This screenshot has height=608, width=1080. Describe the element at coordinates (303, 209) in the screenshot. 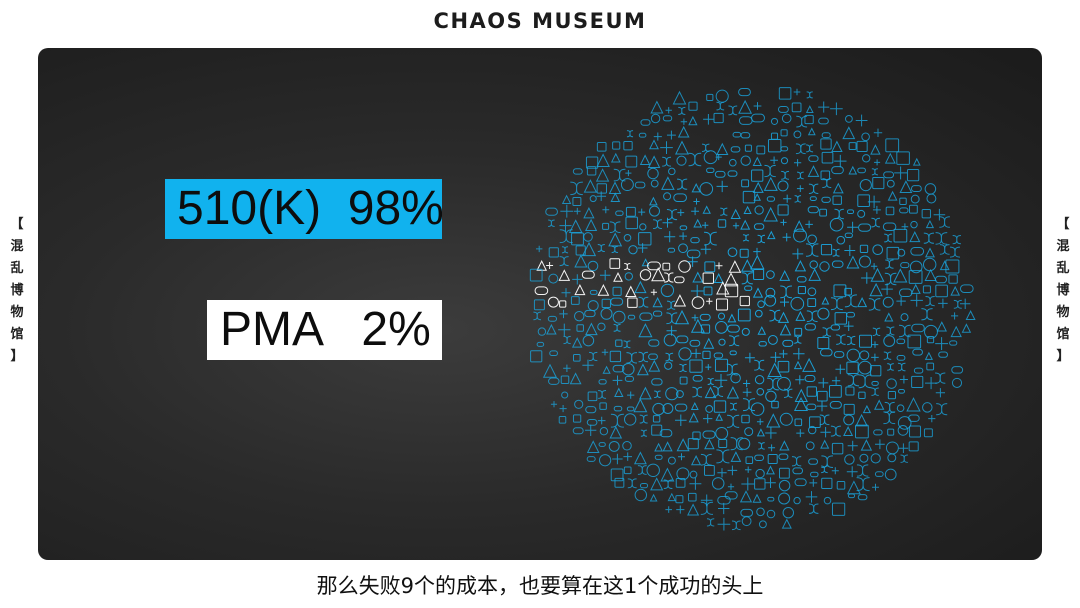

I see `stat-510k-label: 510(K) 98%` at that location.